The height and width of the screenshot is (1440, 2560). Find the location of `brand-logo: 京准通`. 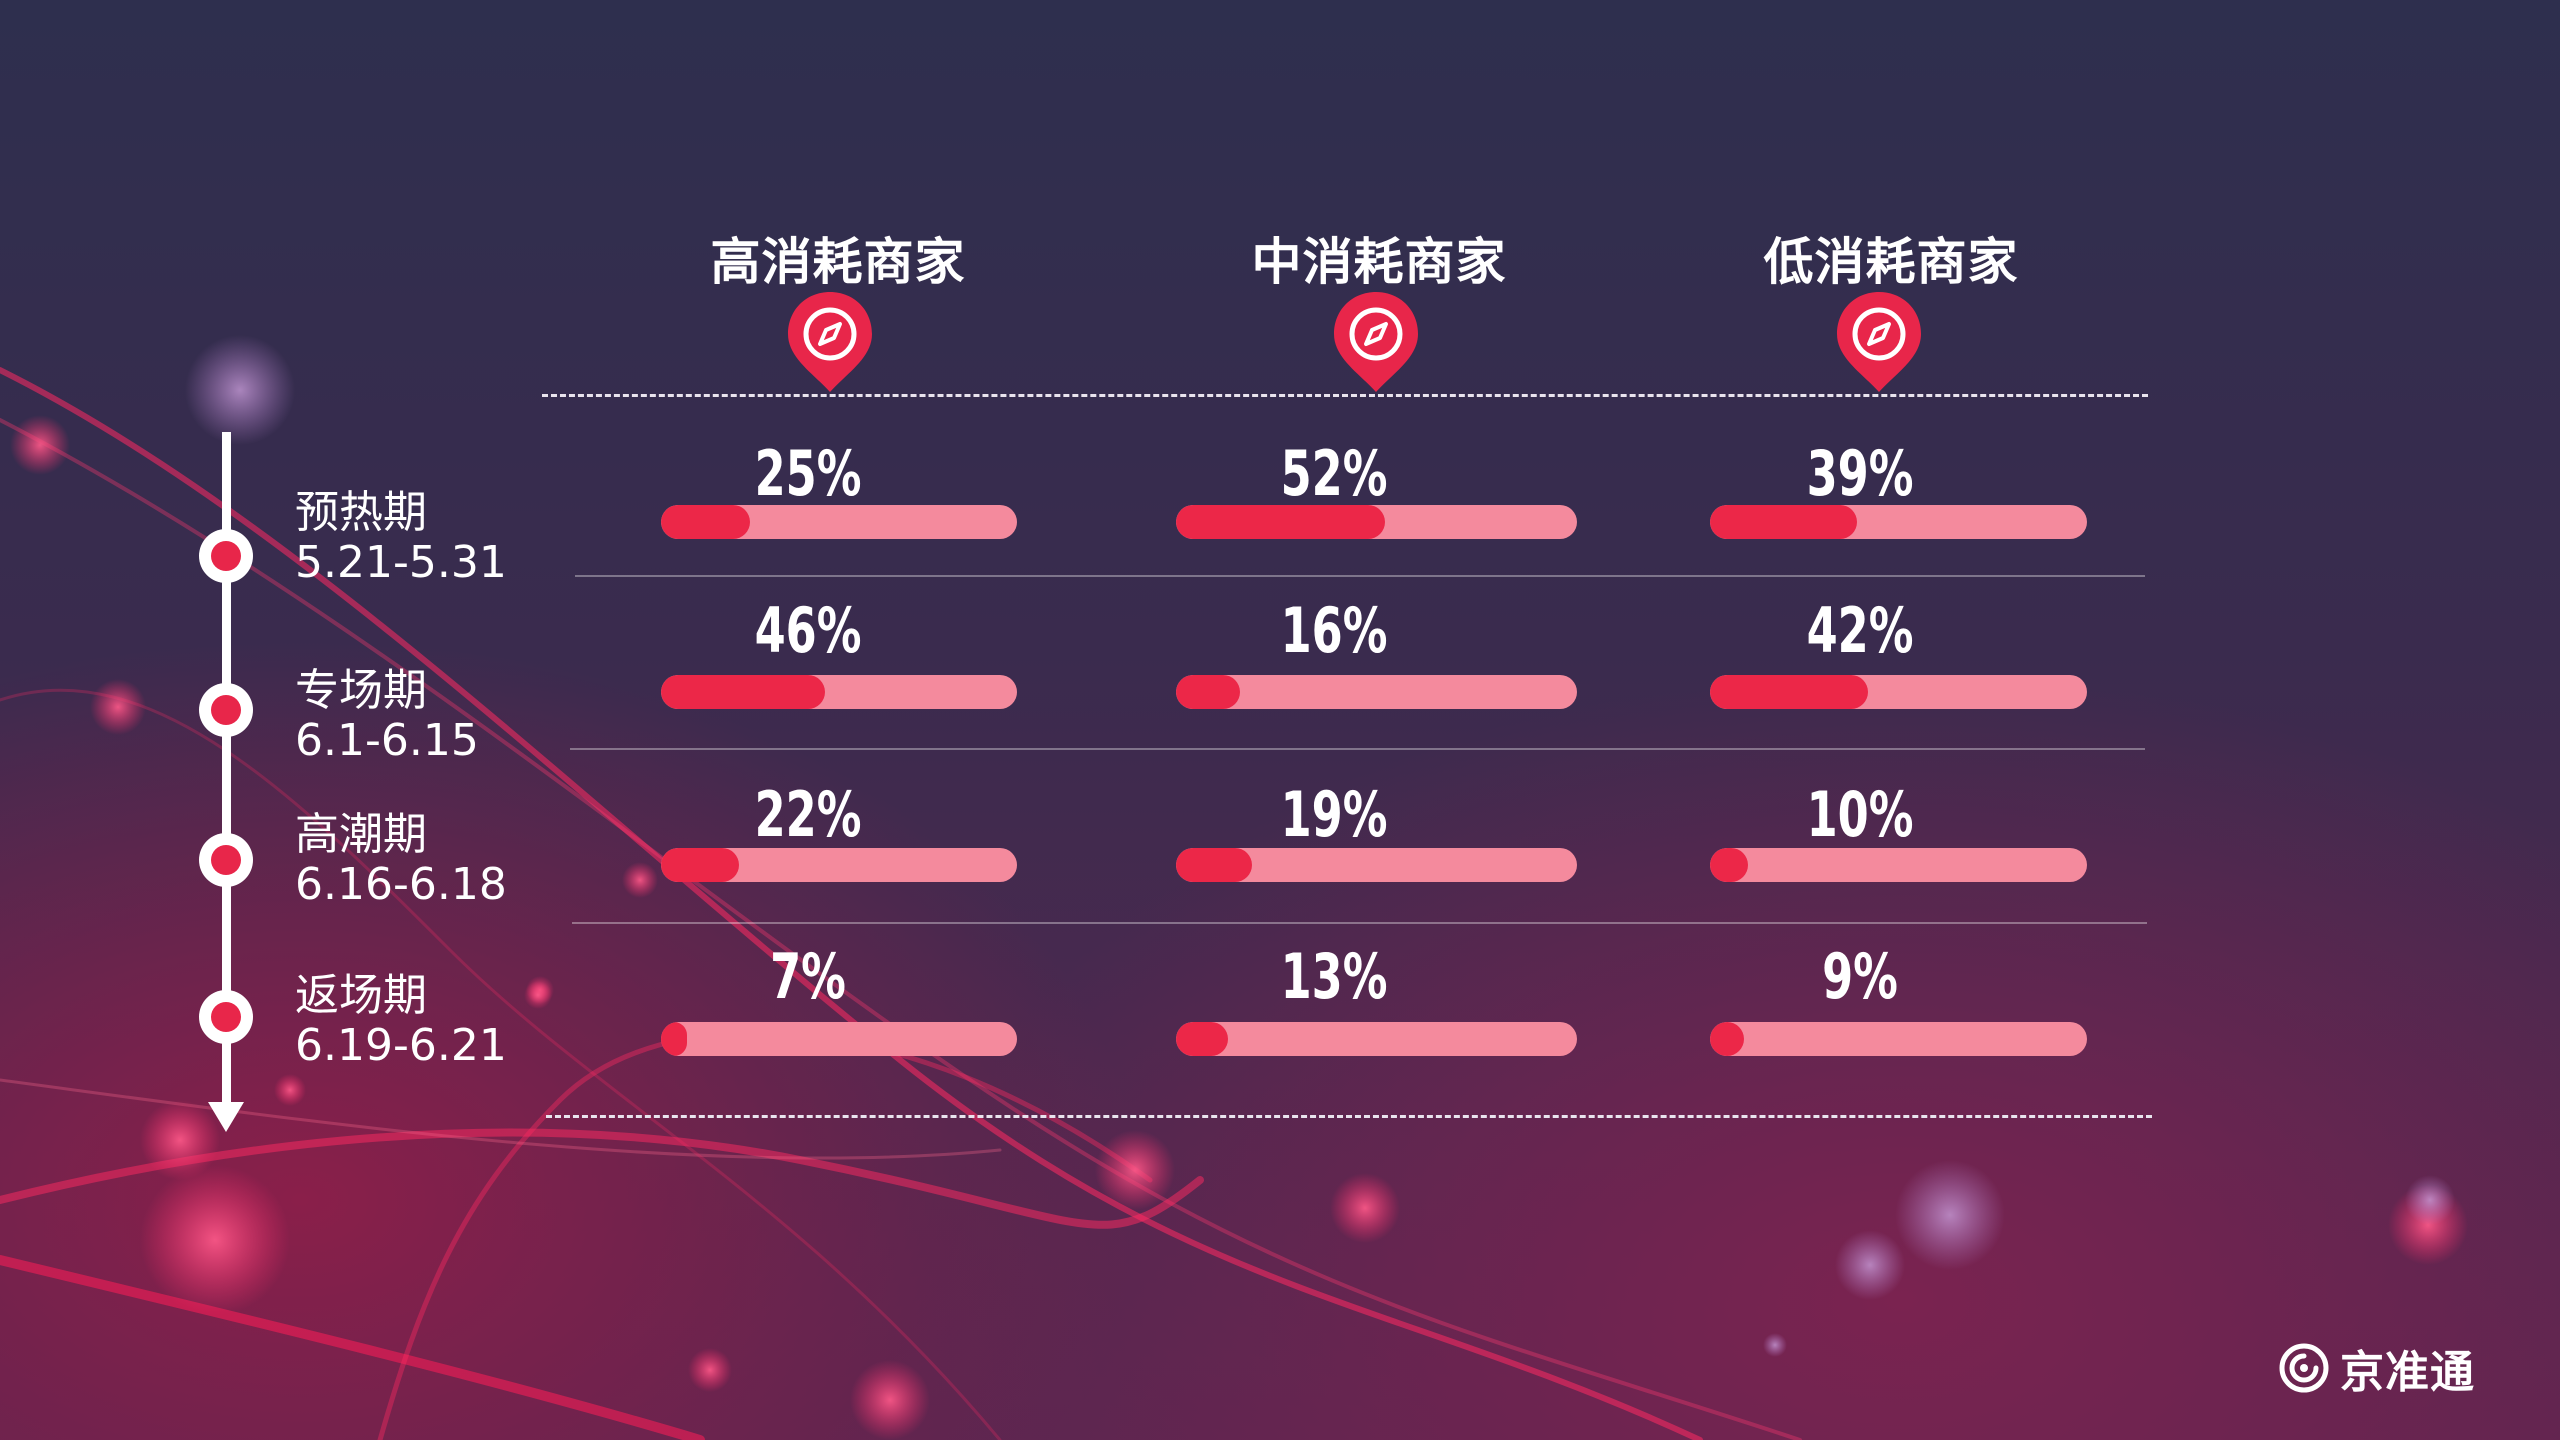

brand-logo: 京准通 is located at coordinates (2376, 1368).